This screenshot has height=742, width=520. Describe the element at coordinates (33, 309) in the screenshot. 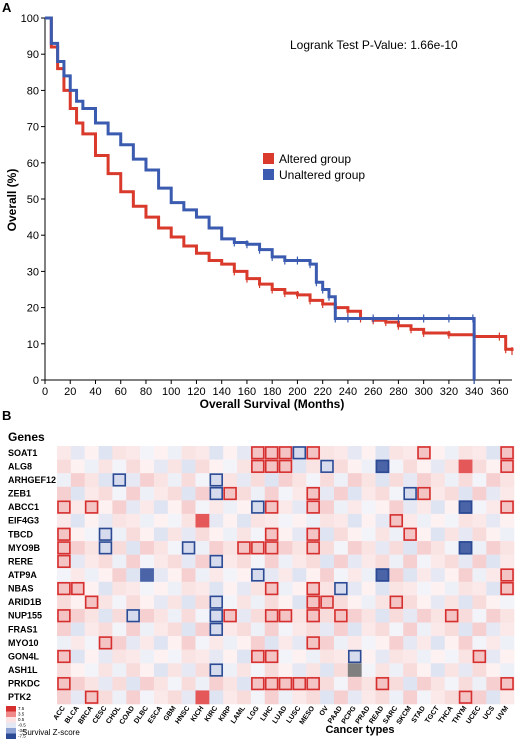

I see `y-tick-label: 20` at that location.